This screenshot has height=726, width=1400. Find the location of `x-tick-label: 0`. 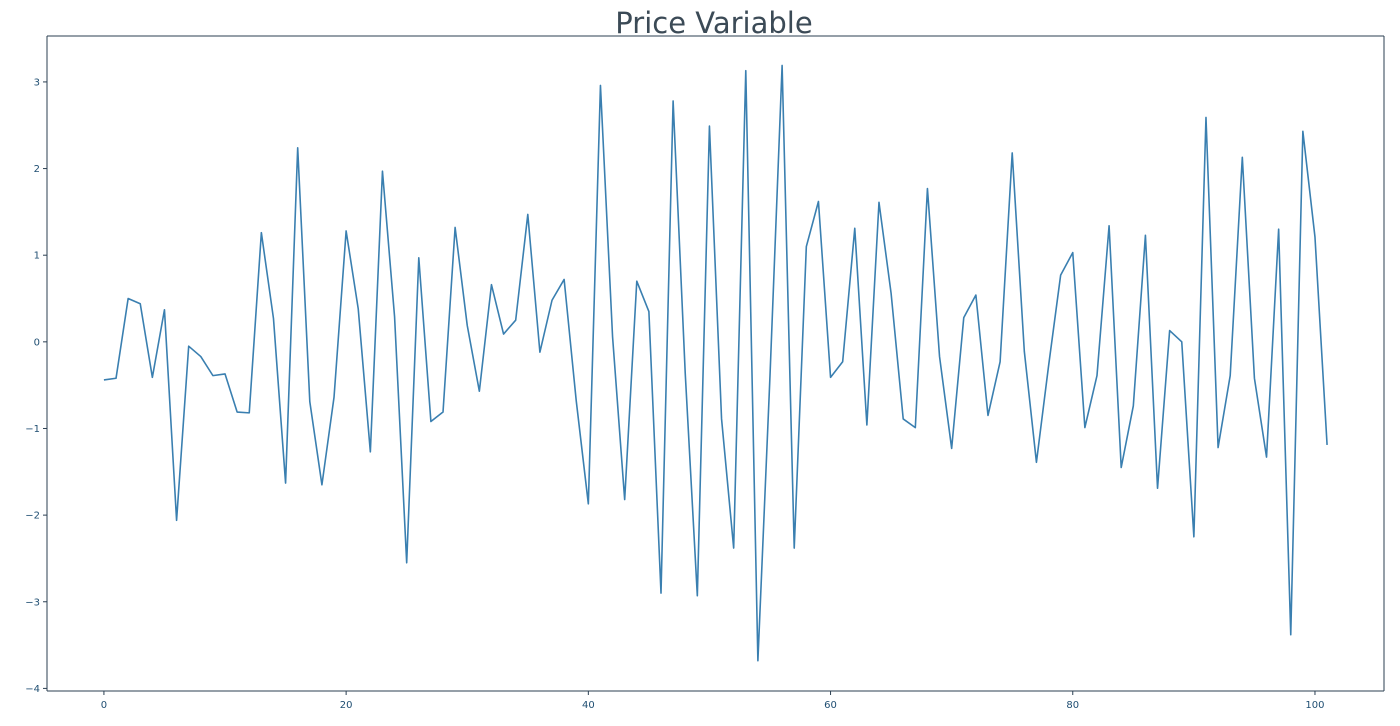

x-tick-label: 0 is located at coordinates (104, 705).